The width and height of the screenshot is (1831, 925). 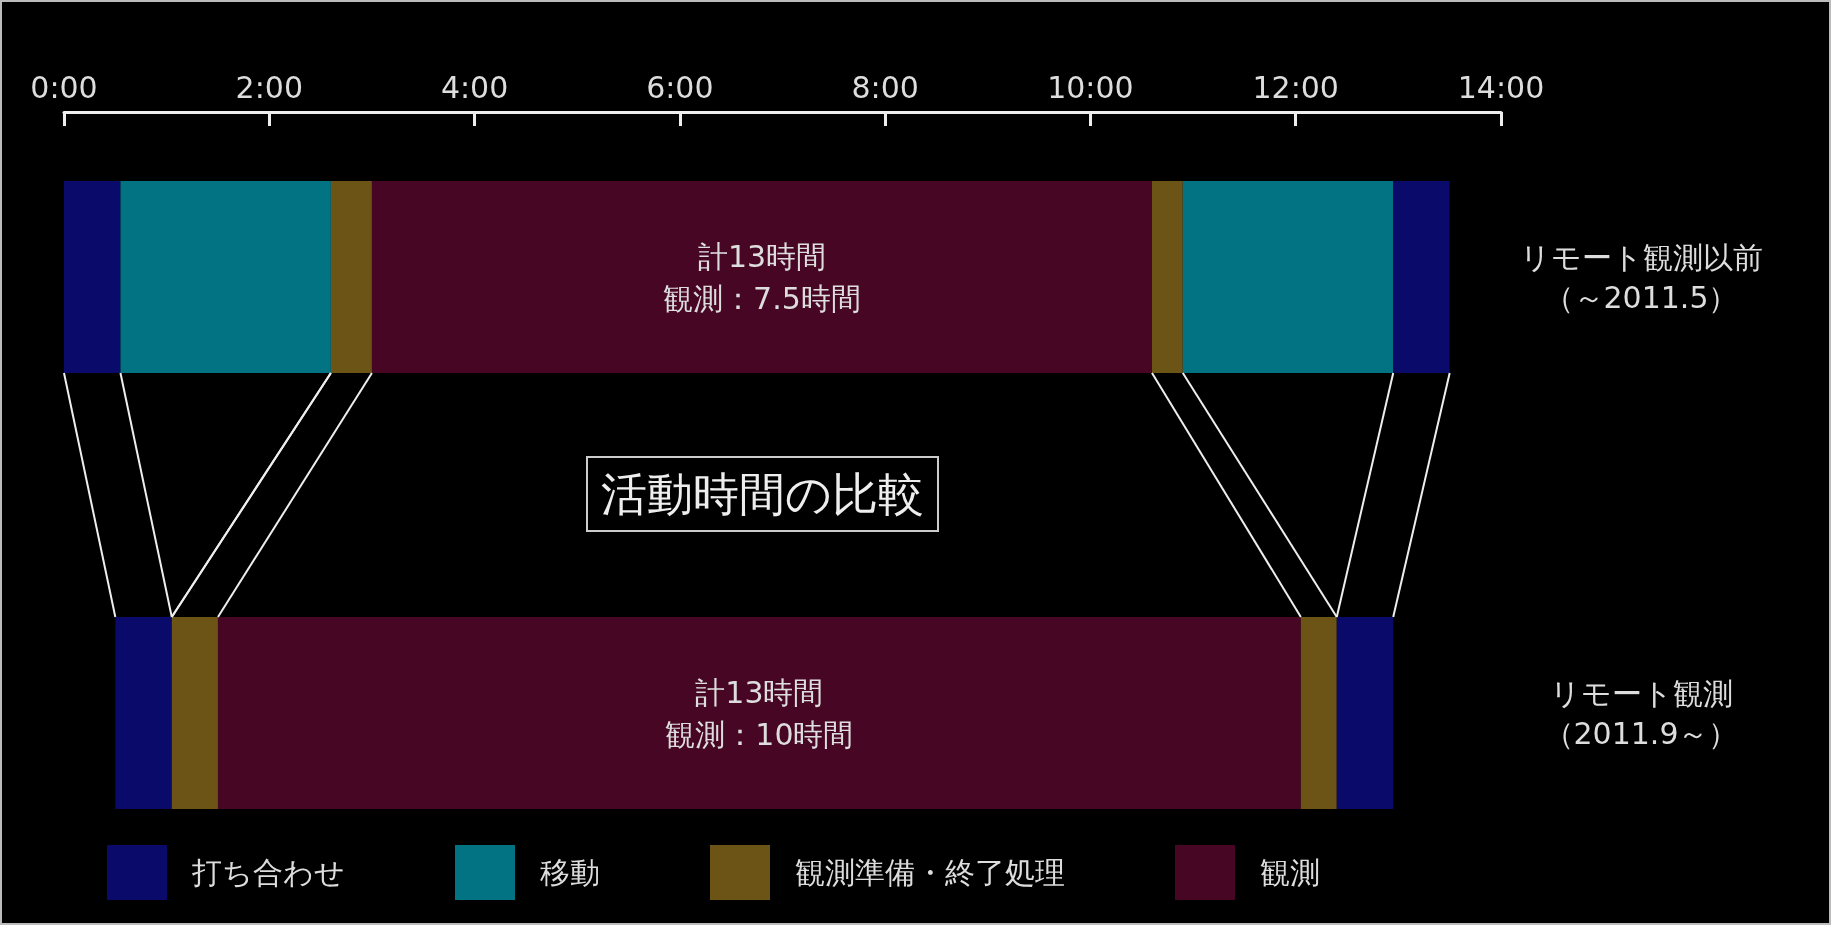 I want to click on x-tick-label: 14:00, so click(x=1501, y=87).